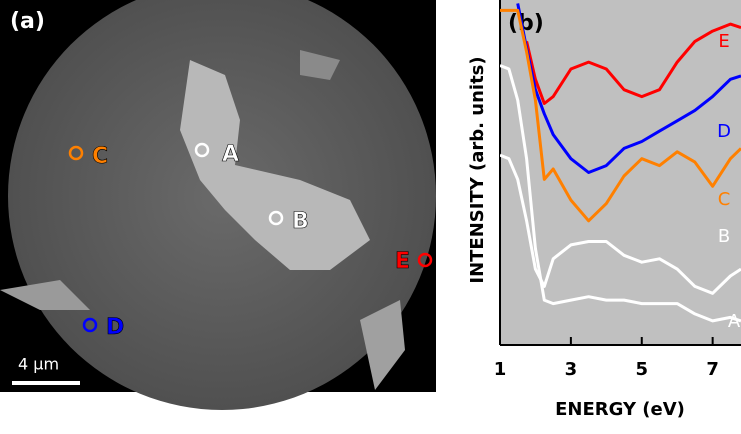  Describe the element at coordinates (724, 199) in the screenshot. I see `series-label: C` at that location.